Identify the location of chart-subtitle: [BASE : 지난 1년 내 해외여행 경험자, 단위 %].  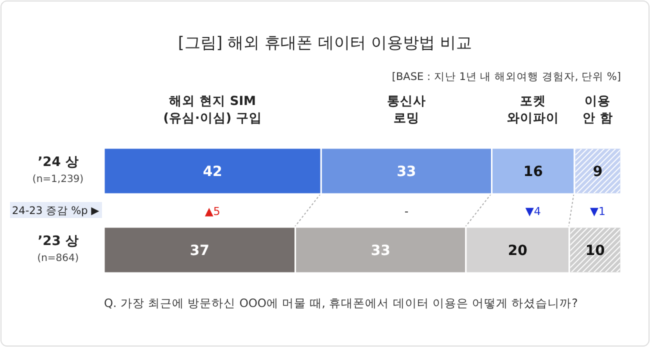
(506, 77).